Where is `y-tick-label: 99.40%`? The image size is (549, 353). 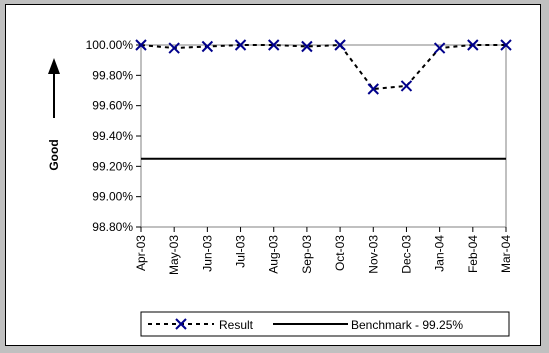 y-tick-label: 99.40% is located at coordinates (112, 136).